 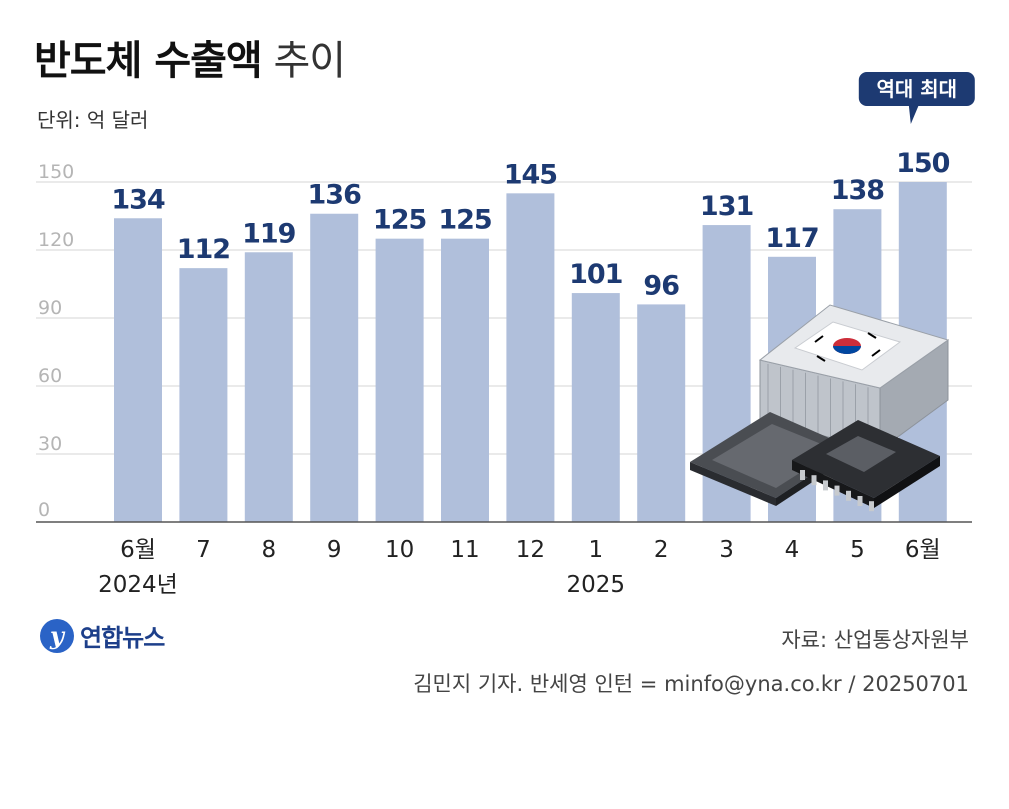 What do you see at coordinates (335, 195) in the screenshot?
I see `bar-value-label: 136` at bounding box center [335, 195].